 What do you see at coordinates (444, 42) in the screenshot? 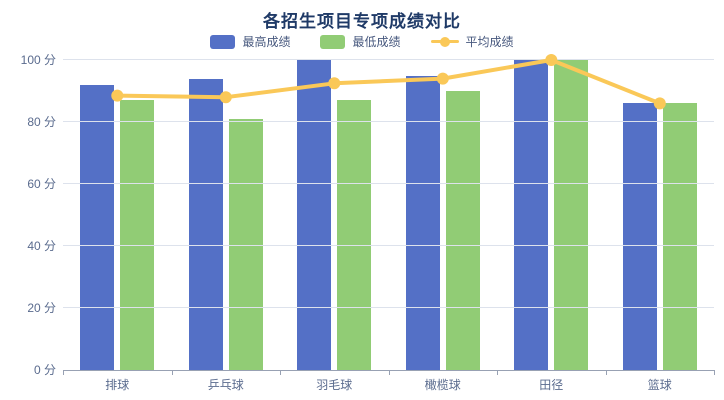
I see `legend-line-marker-icon` at bounding box center [444, 42].